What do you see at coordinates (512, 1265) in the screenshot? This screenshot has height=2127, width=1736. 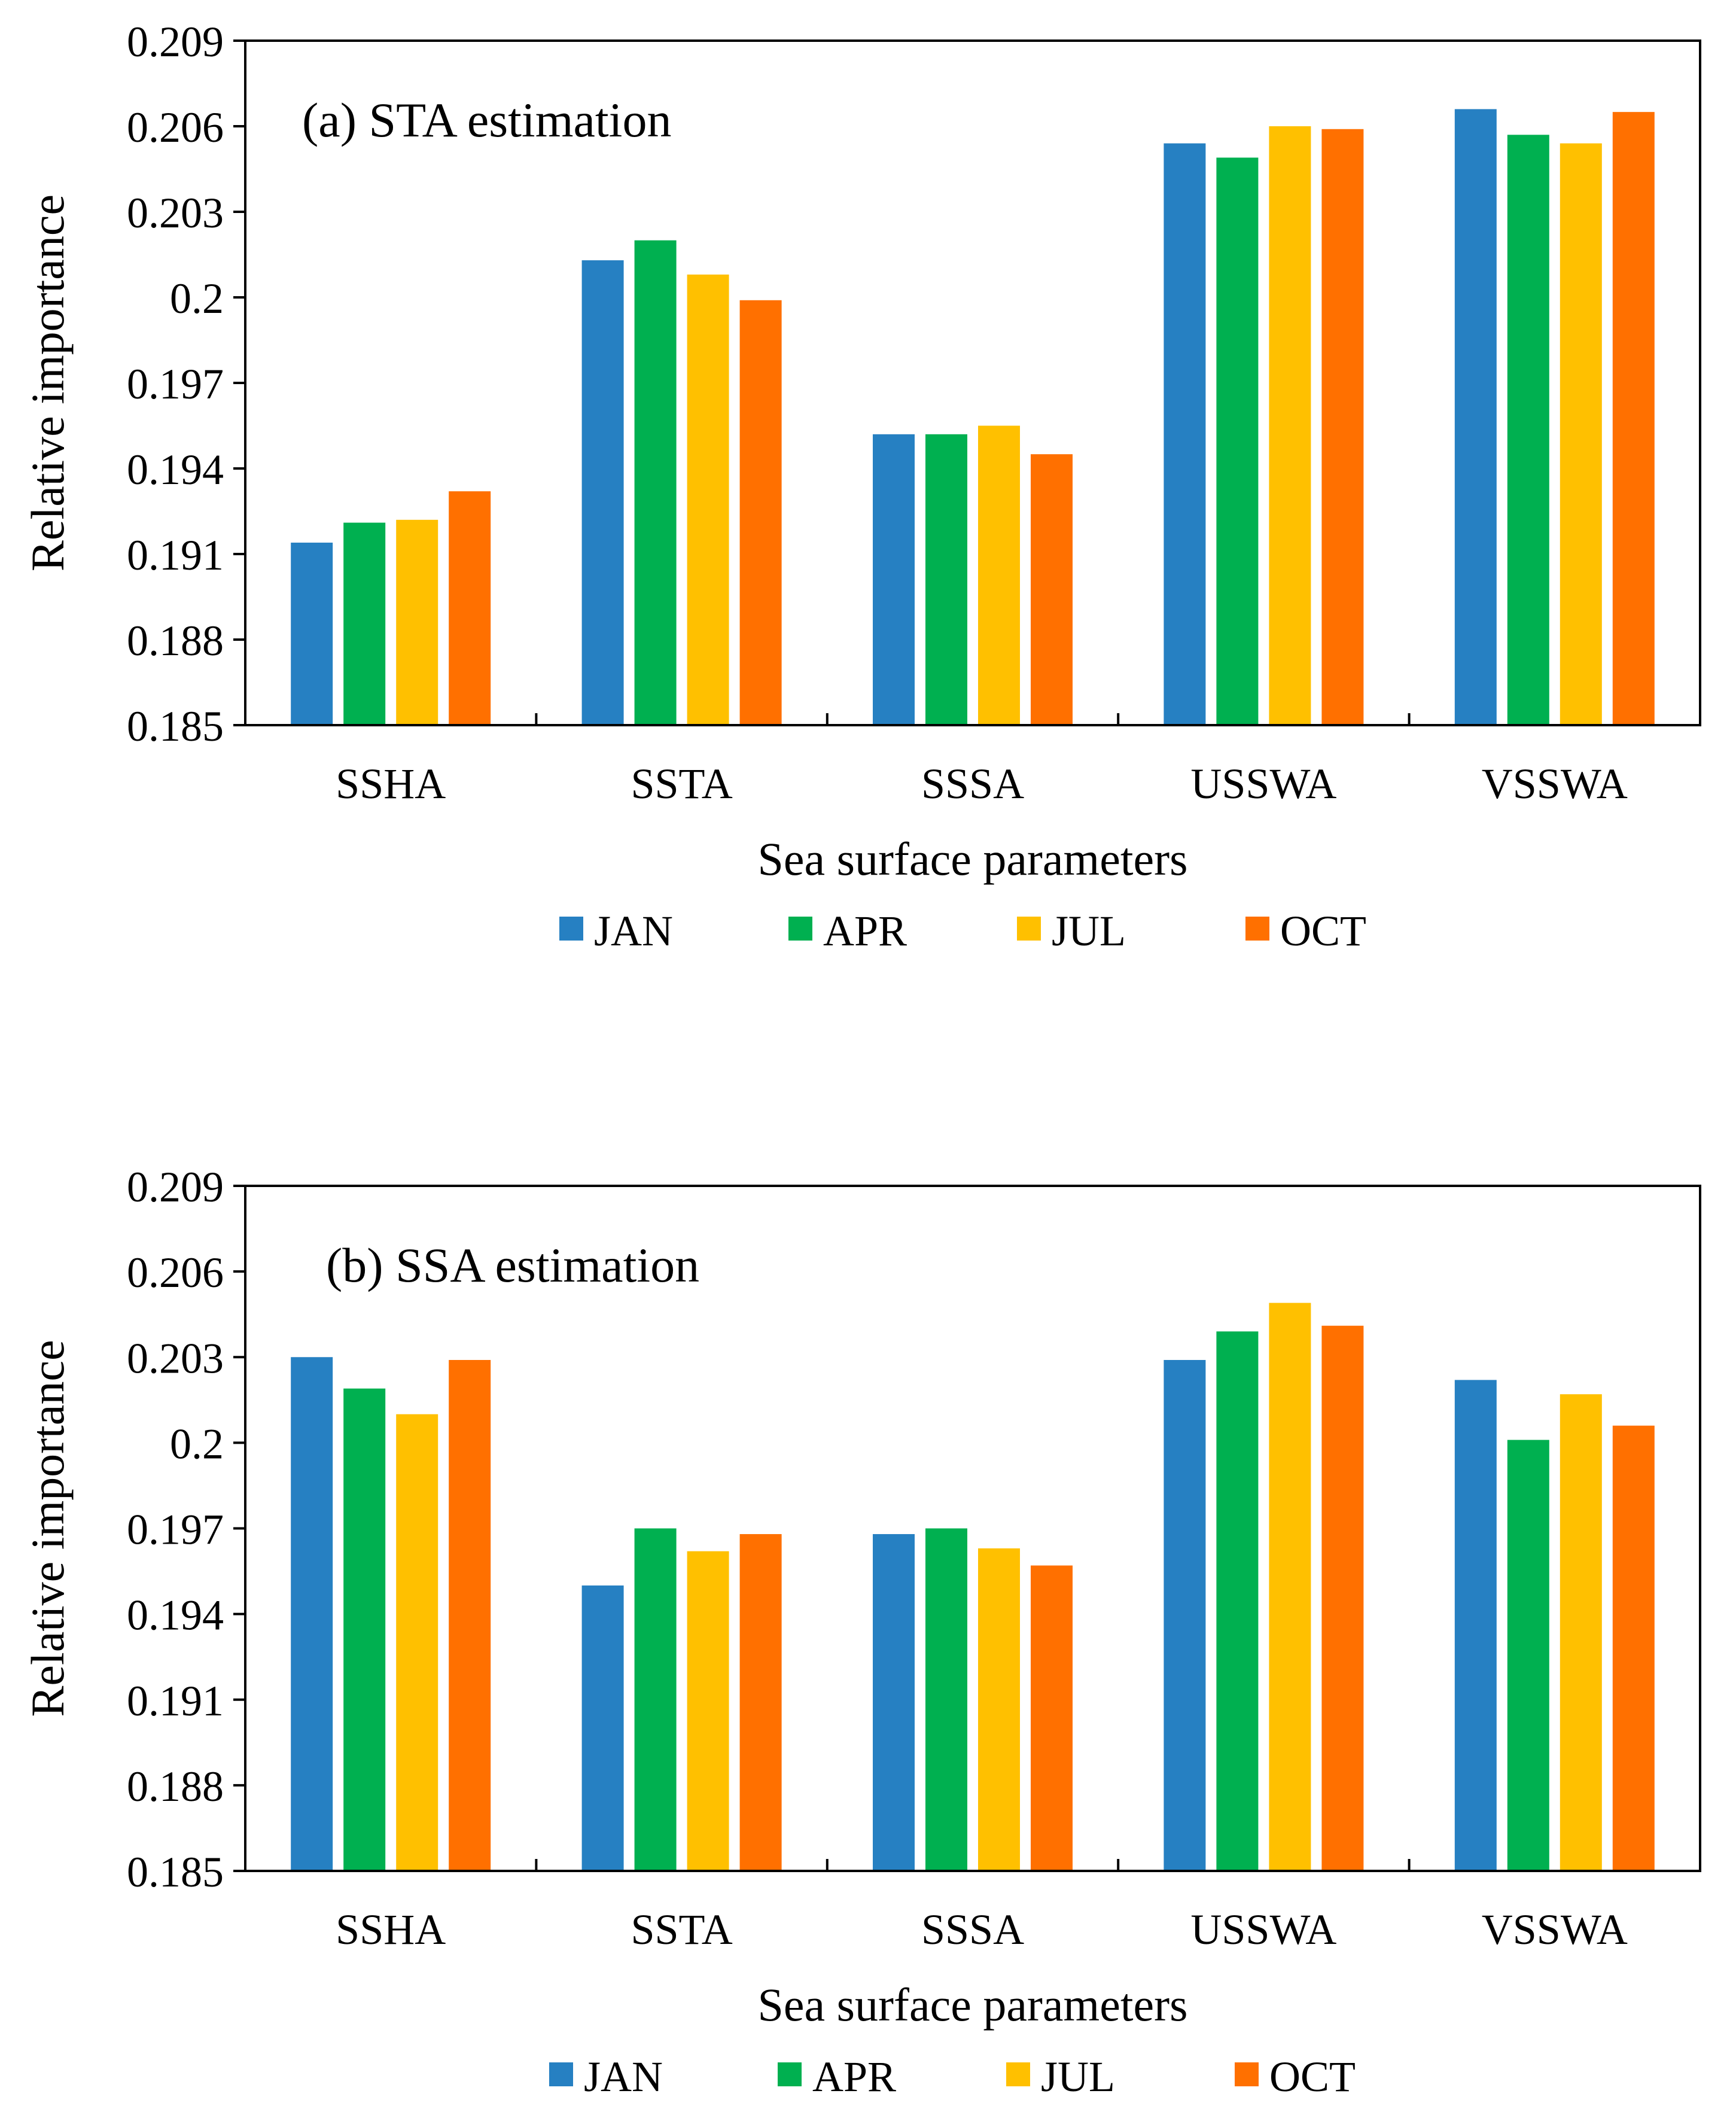 I see `chart-title: (b) SSA estimation` at bounding box center [512, 1265].